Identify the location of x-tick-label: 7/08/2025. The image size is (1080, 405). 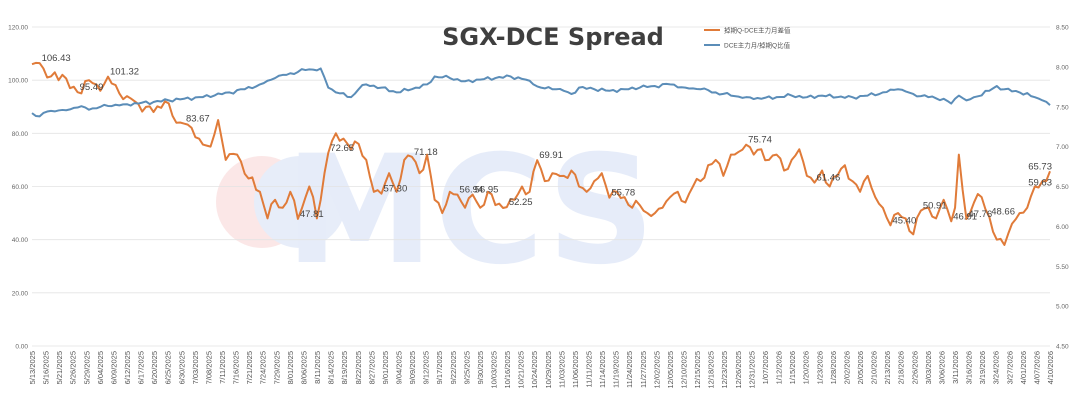
(208, 367).